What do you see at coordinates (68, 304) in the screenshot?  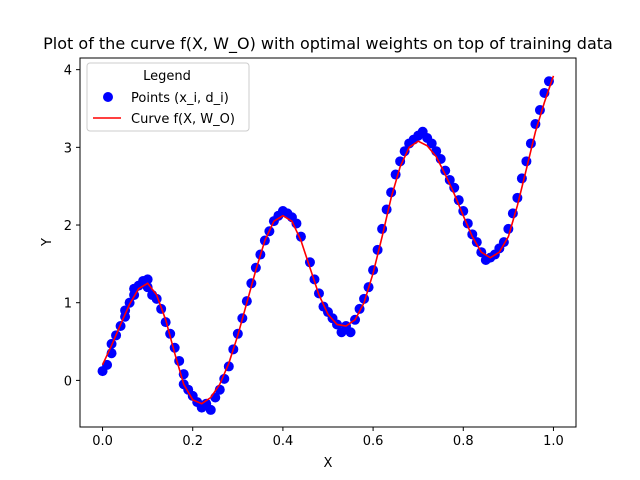 I see `y-tick-label: 1` at bounding box center [68, 304].